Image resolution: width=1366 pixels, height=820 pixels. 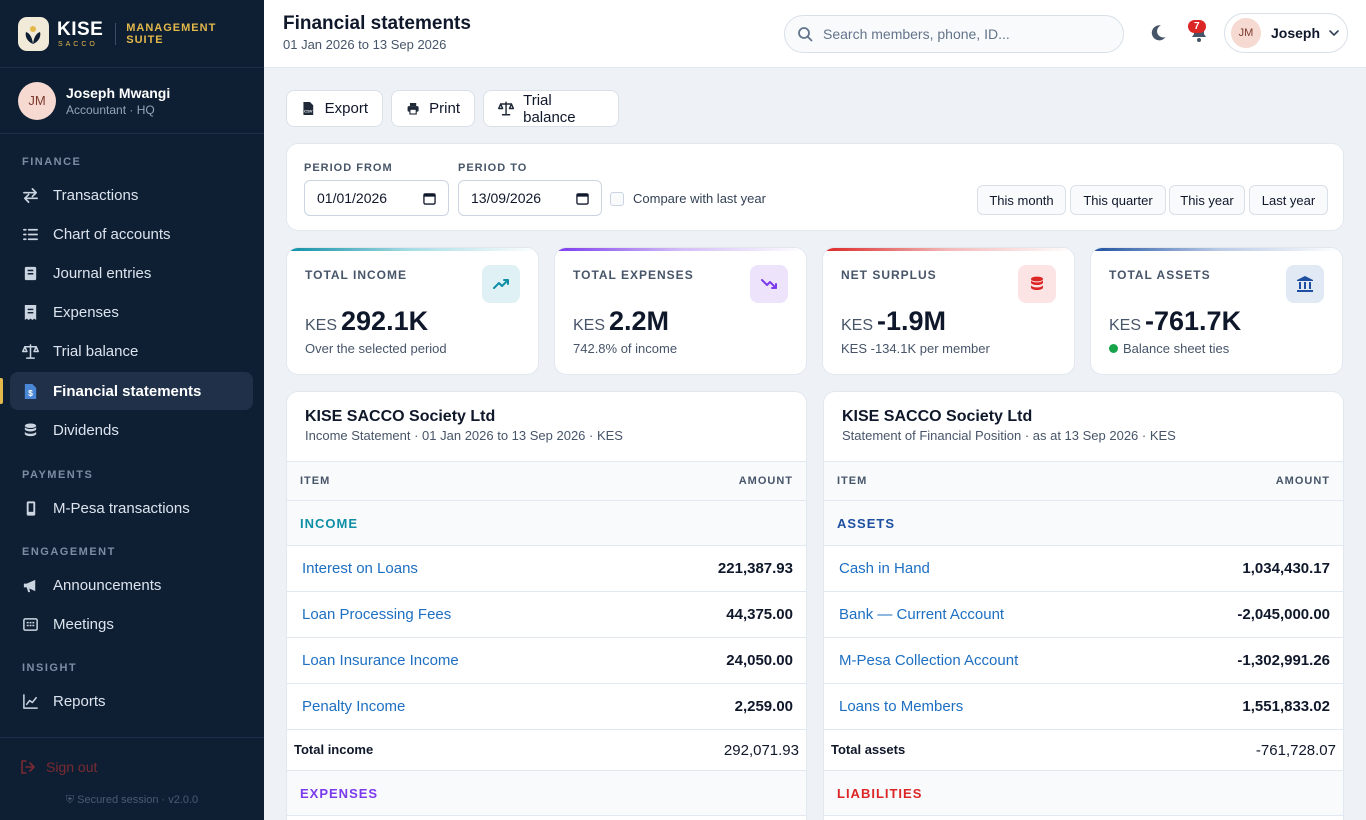 I want to click on sidebar-item-label: Meetings, so click(x=83, y=624).